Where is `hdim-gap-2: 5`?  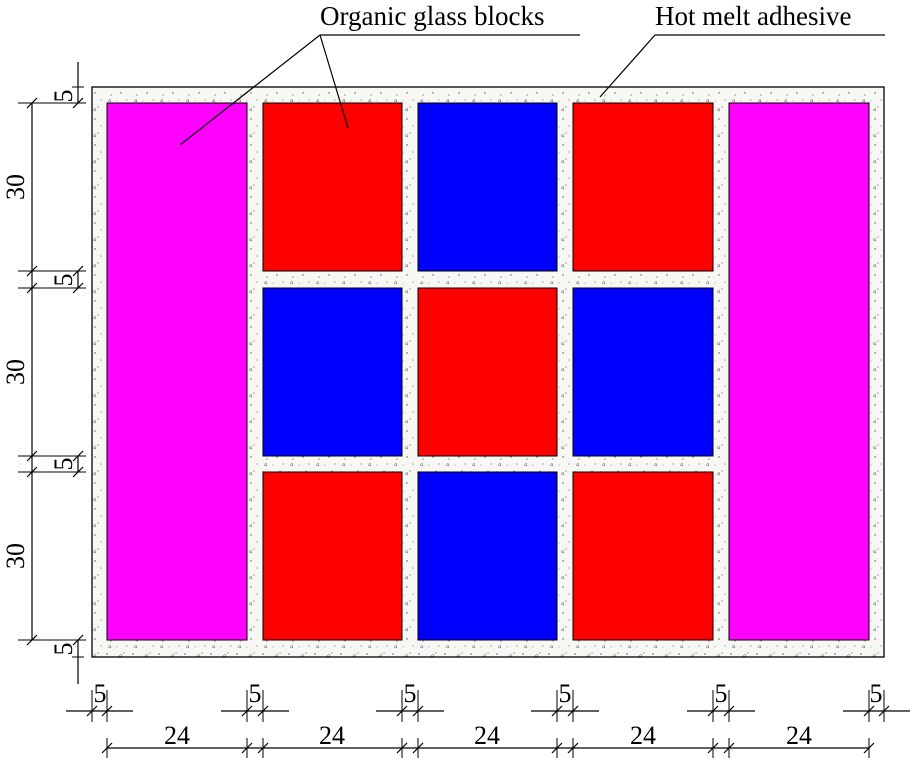
hdim-gap-2: 5 is located at coordinates (255, 693).